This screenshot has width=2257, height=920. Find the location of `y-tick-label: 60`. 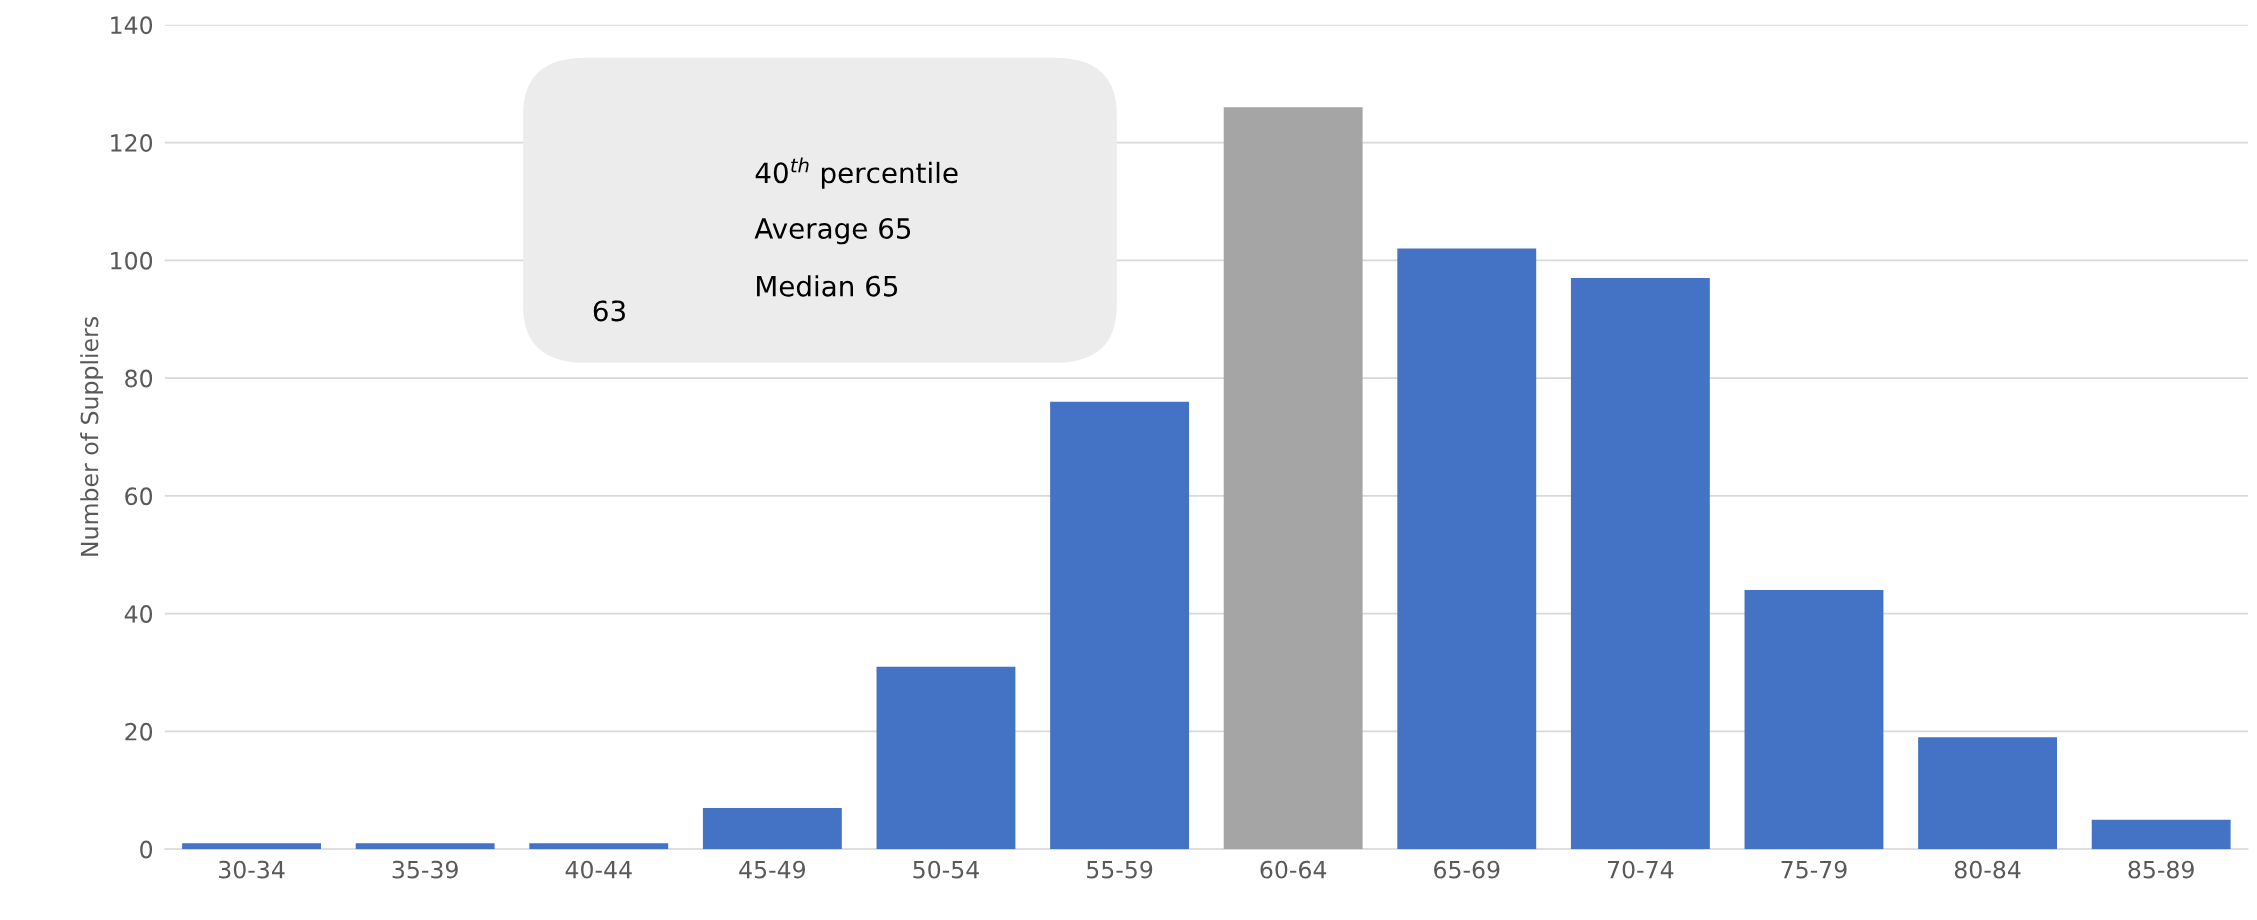

y-tick-label: 60 is located at coordinates (139, 496).